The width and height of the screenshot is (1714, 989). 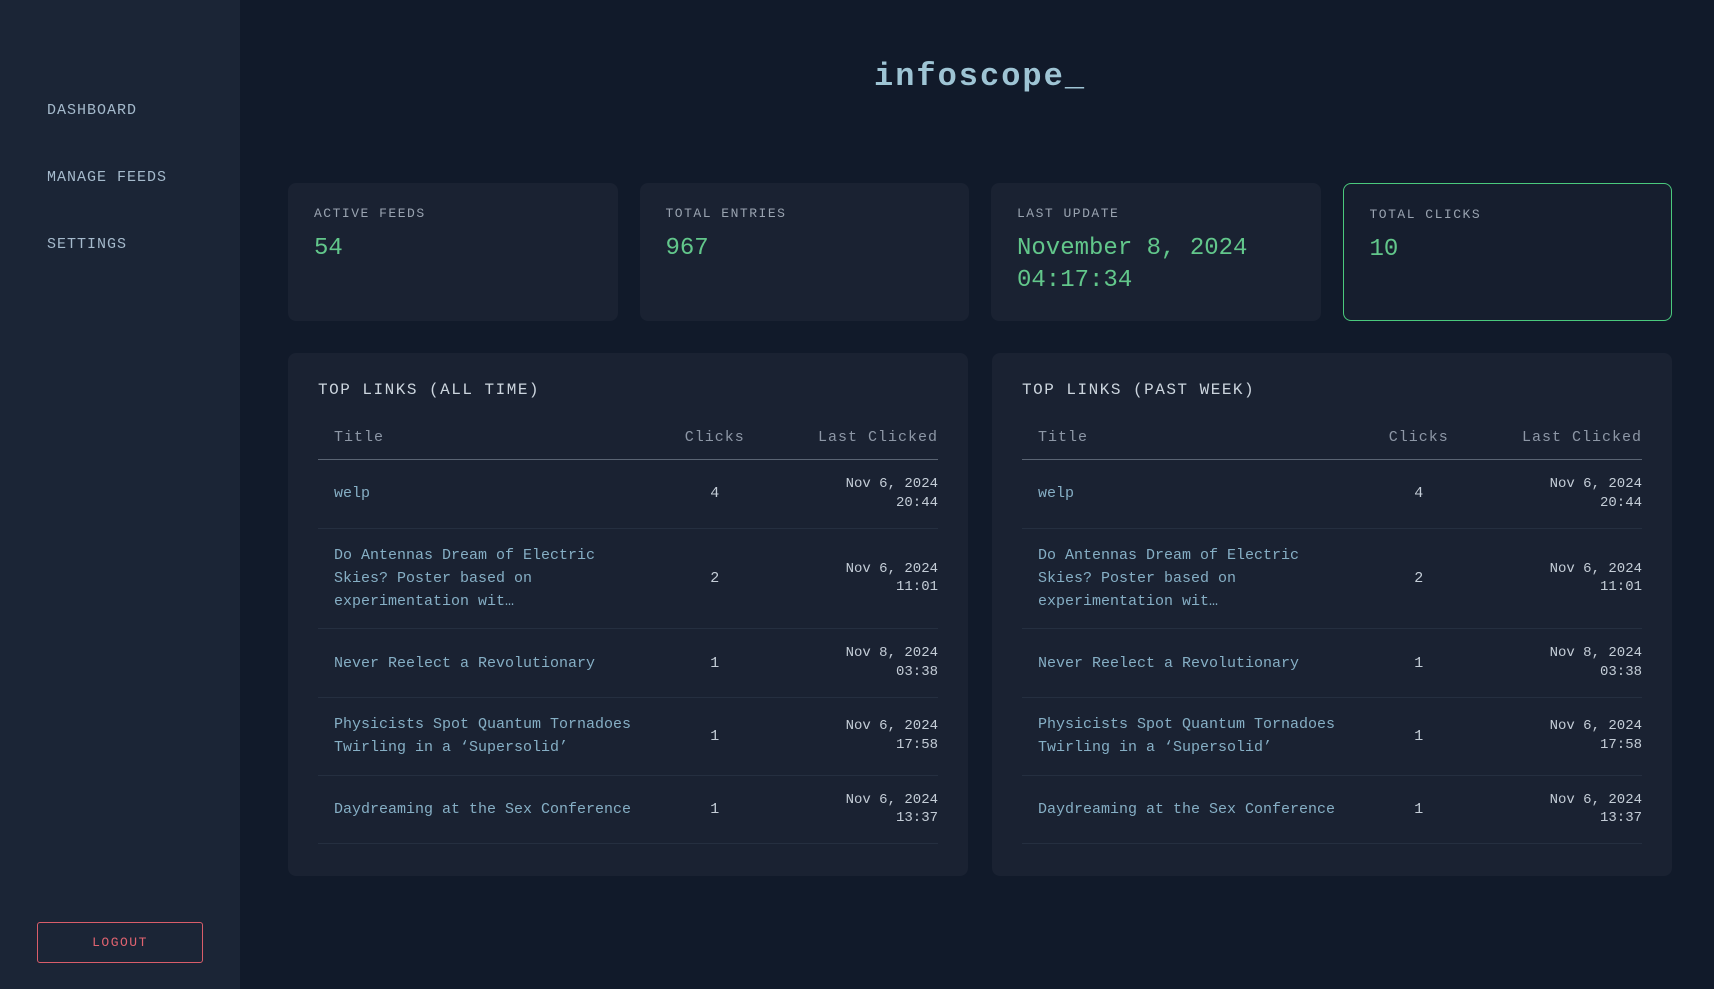 I want to click on sidebar: DASHBOARD MANAGE FEEDS SETTINGS LOGOUT, so click(x=120, y=494).